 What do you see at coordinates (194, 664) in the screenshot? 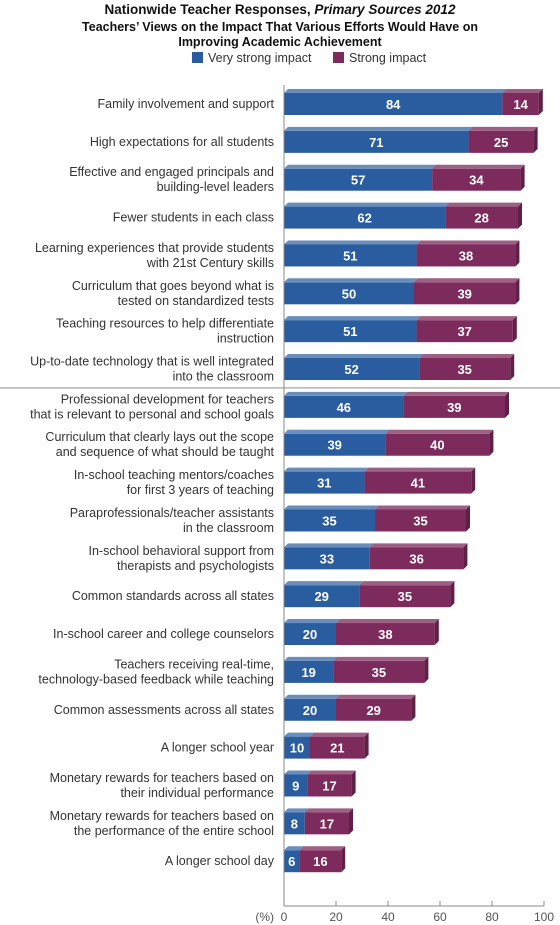
I see `category-label-line: Teachers receiving real-time,` at bounding box center [194, 664].